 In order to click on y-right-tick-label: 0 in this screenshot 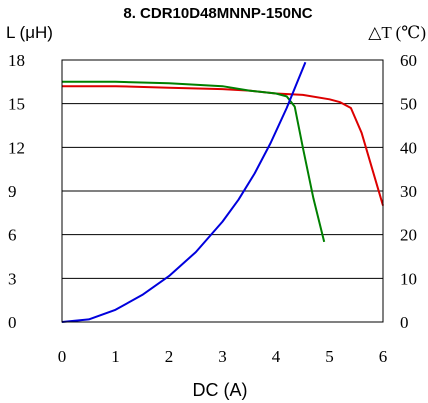, I will do `click(404, 322)`.